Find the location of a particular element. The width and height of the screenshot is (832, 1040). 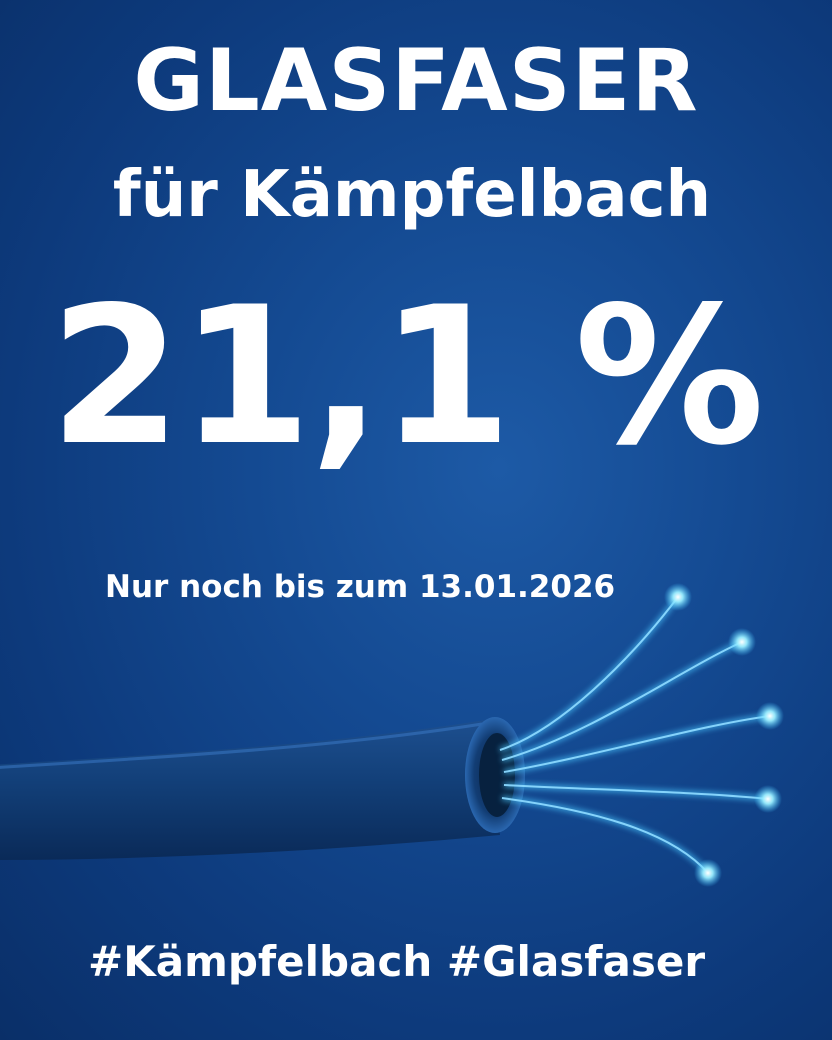

subtitle: für Kämpfelbach is located at coordinates (412, 195).